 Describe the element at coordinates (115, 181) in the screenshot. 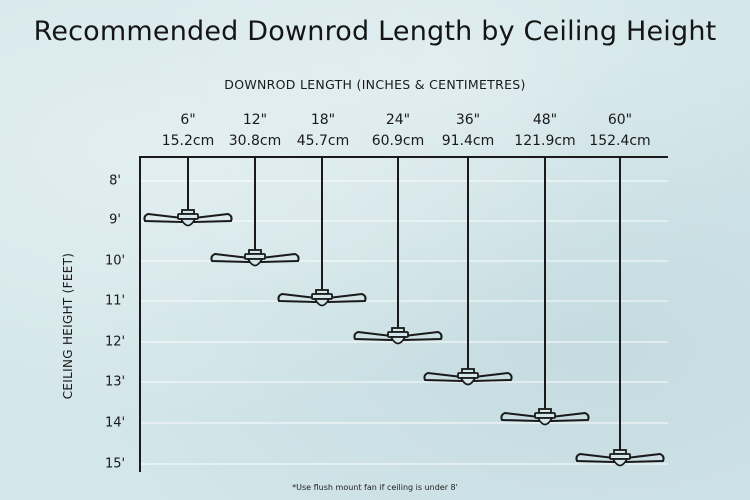

I see `ceiling-tick-8: 8'` at that location.